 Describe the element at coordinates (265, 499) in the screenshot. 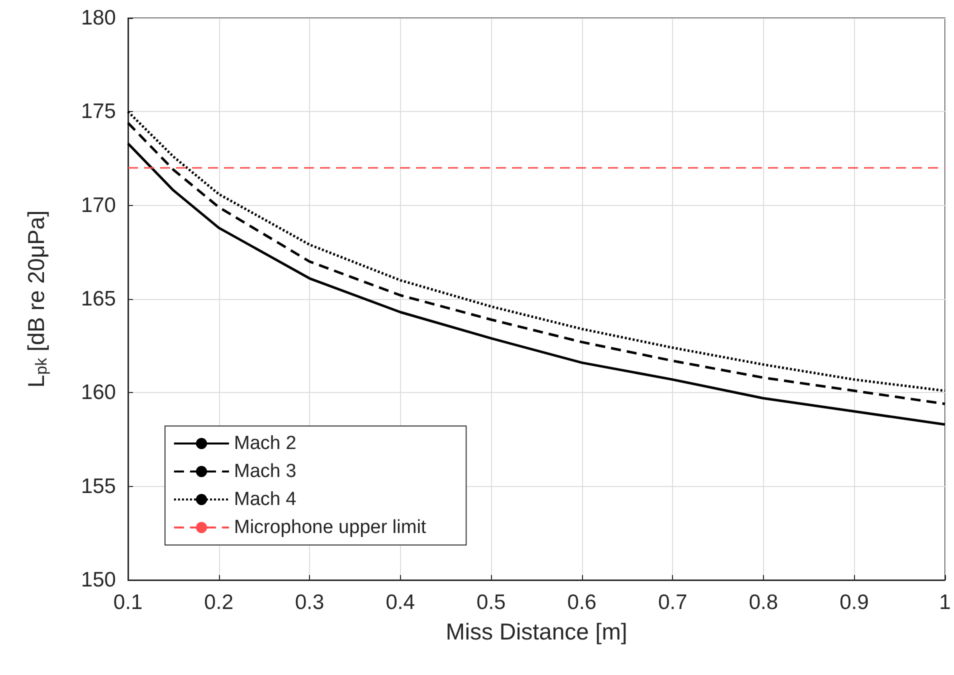

I see `legend-label: Mach 4` at that location.